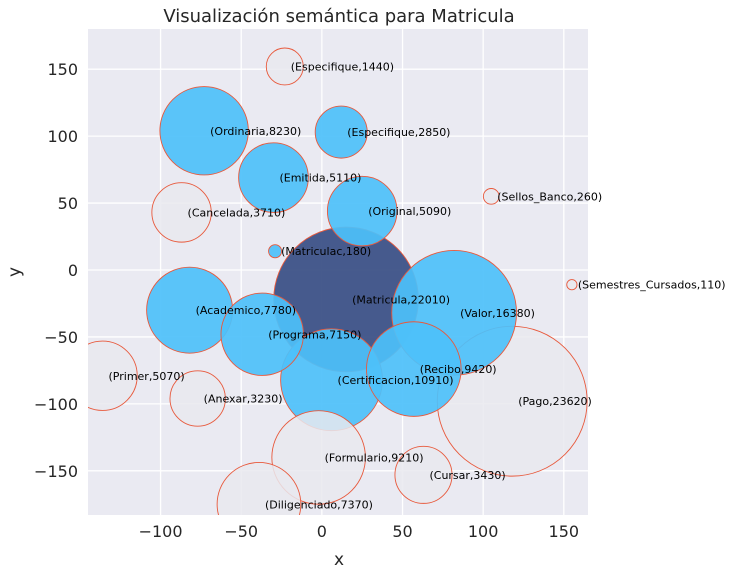 The image size is (735, 576). What do you see at coordinates (342, 66) in the screenshot?
I see `bubble-label: (Especifique,1440)` at bounding box center [342, 66].